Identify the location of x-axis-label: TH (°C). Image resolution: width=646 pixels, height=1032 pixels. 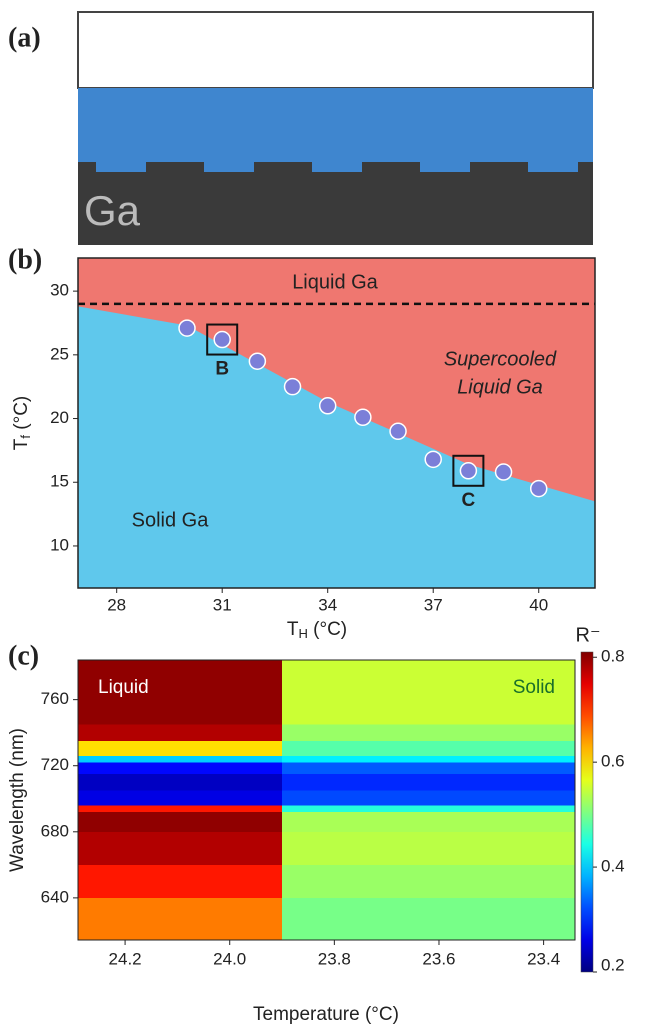
(317, 630).